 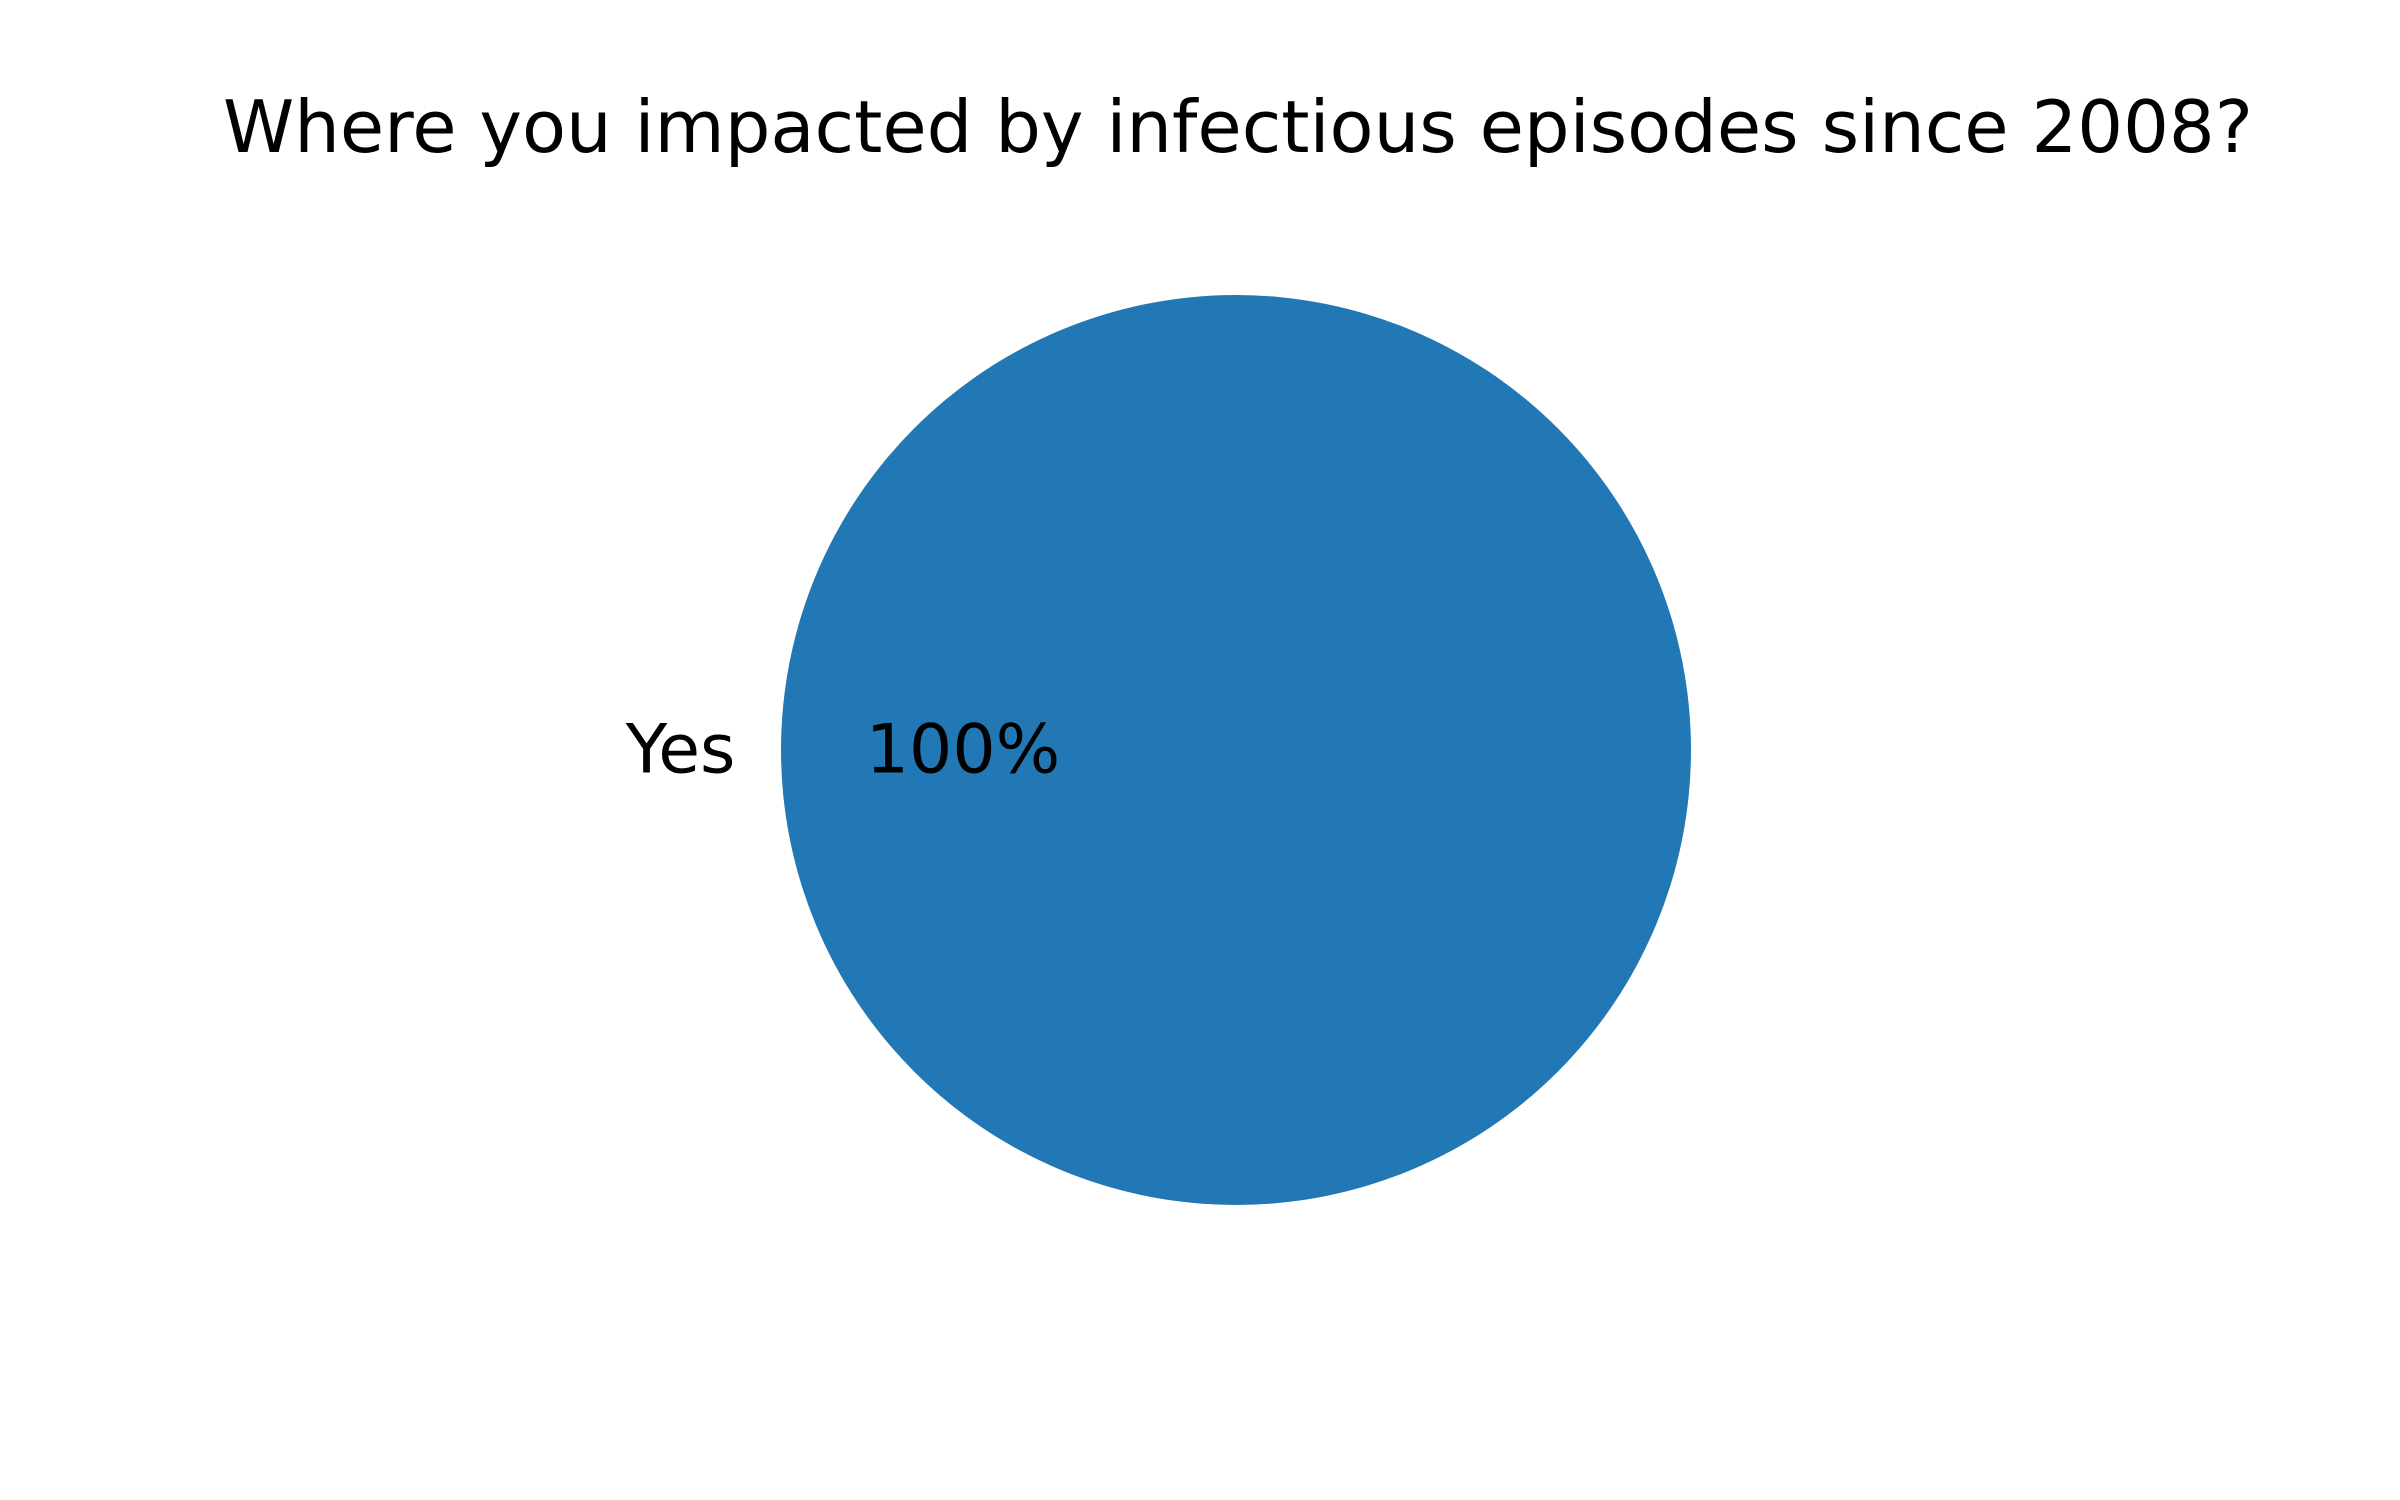 I want to click on slice-label: Yes, so click(x=680, y=750).